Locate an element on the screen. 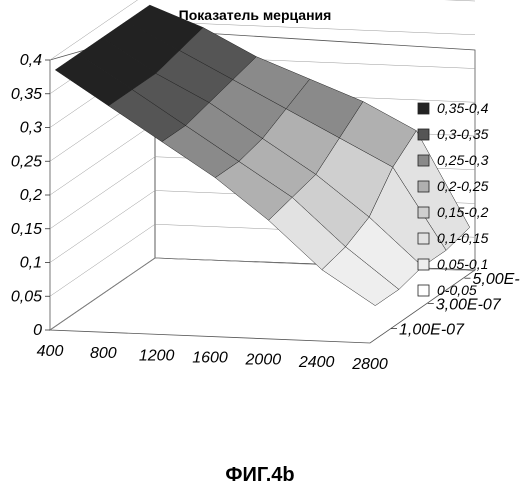 The image size is (520, 499). legend-label: 0,05-0,1 is located at coordinates (462, 264).